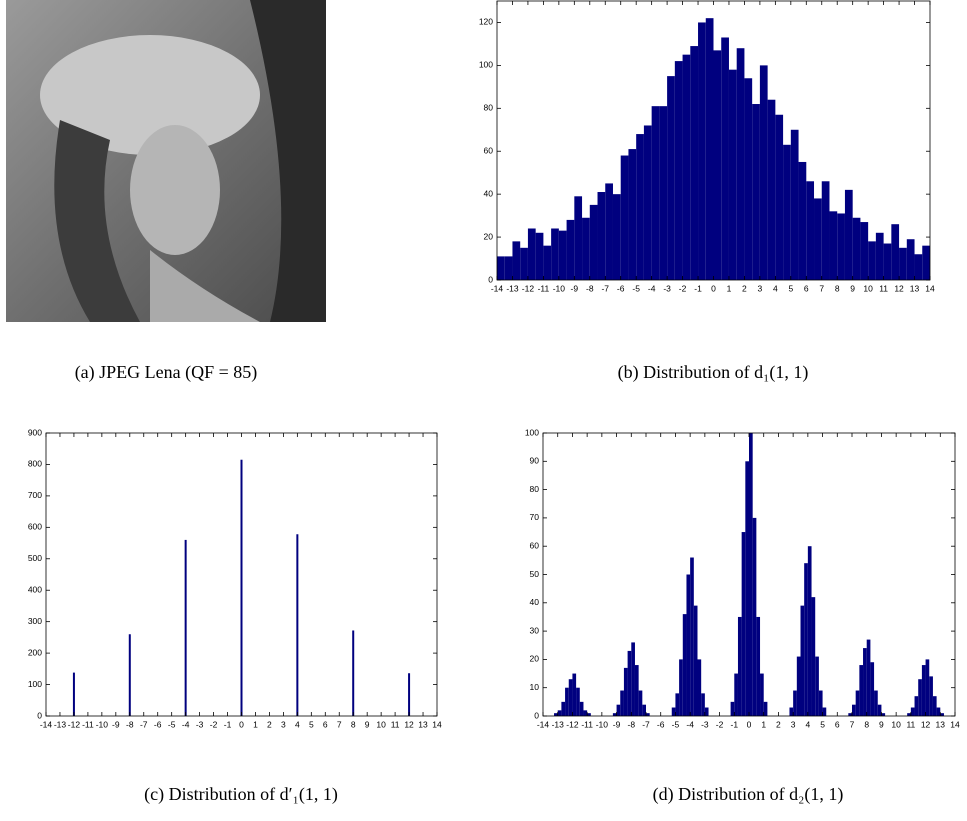 The image size is (967, 821). Describe the element at coordinates (852, 288) in the screenshot. I see `x-tick-label: 9` at that location.